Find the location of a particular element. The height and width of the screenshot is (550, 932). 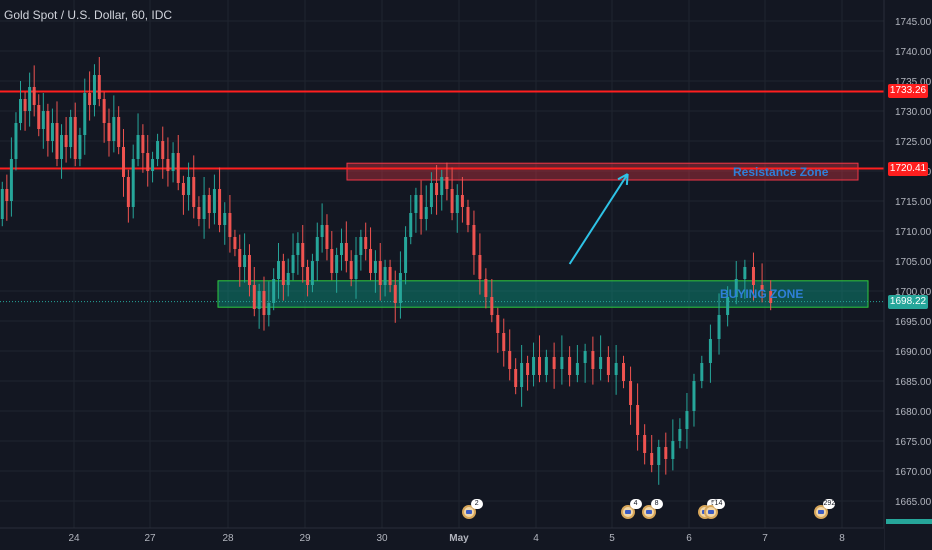

time-axis: 24 27 28 29 30 May 4 5 6 7 8 is located at coordinates (442, 538).